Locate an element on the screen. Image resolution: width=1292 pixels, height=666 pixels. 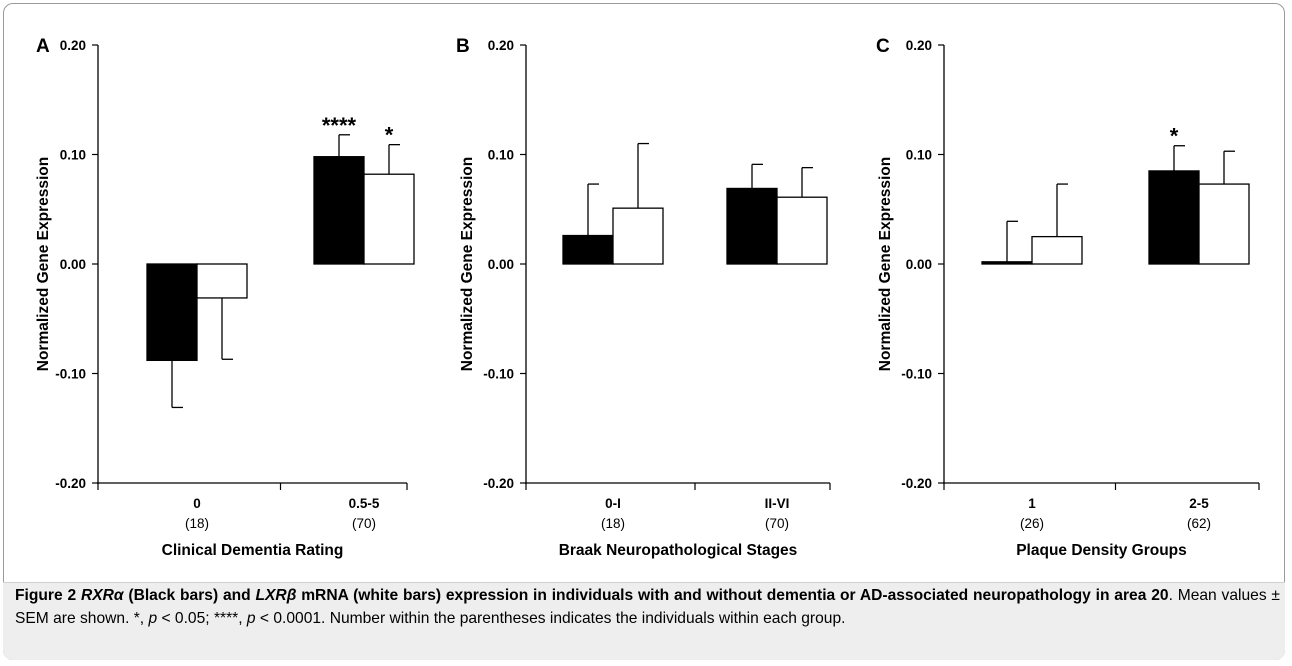
x-category-count: (62) is located at coordinates (1199, 523).